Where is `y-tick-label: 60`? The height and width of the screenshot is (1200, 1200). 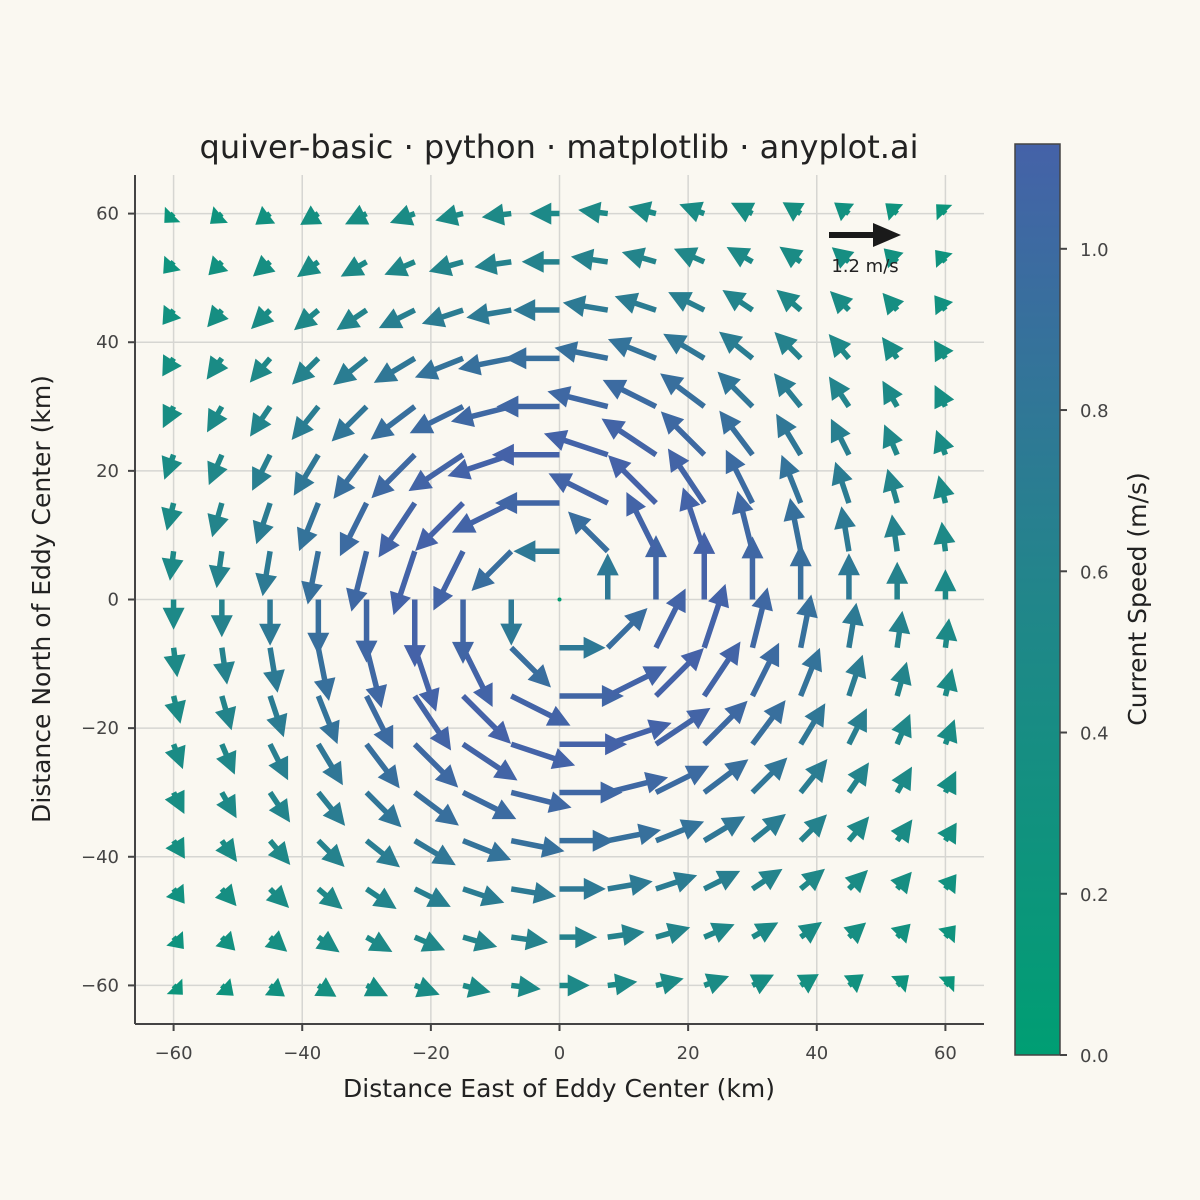
y-tick-label: 60 is located at coordinates (107, 214).